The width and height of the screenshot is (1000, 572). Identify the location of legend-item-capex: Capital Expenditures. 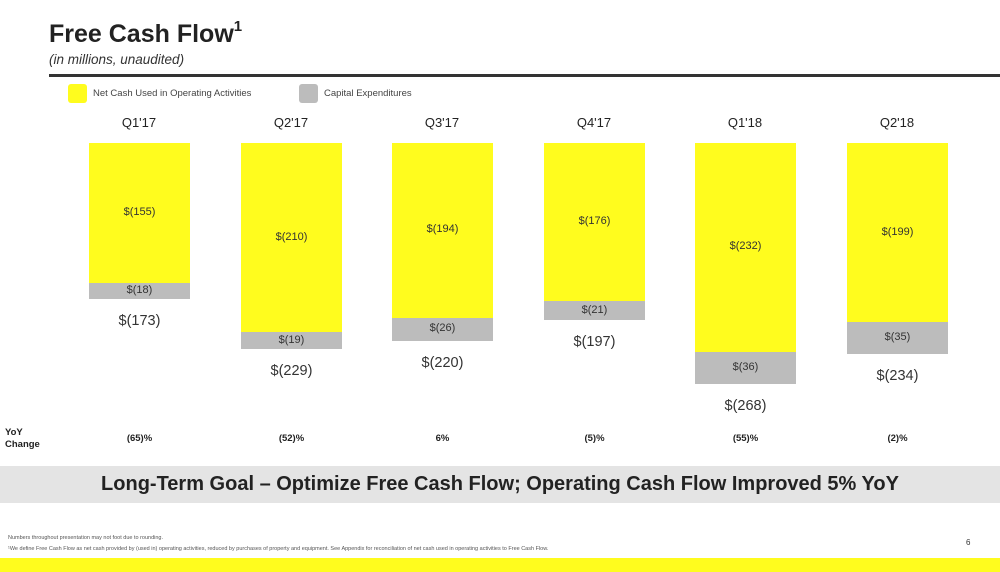
(355, 93).